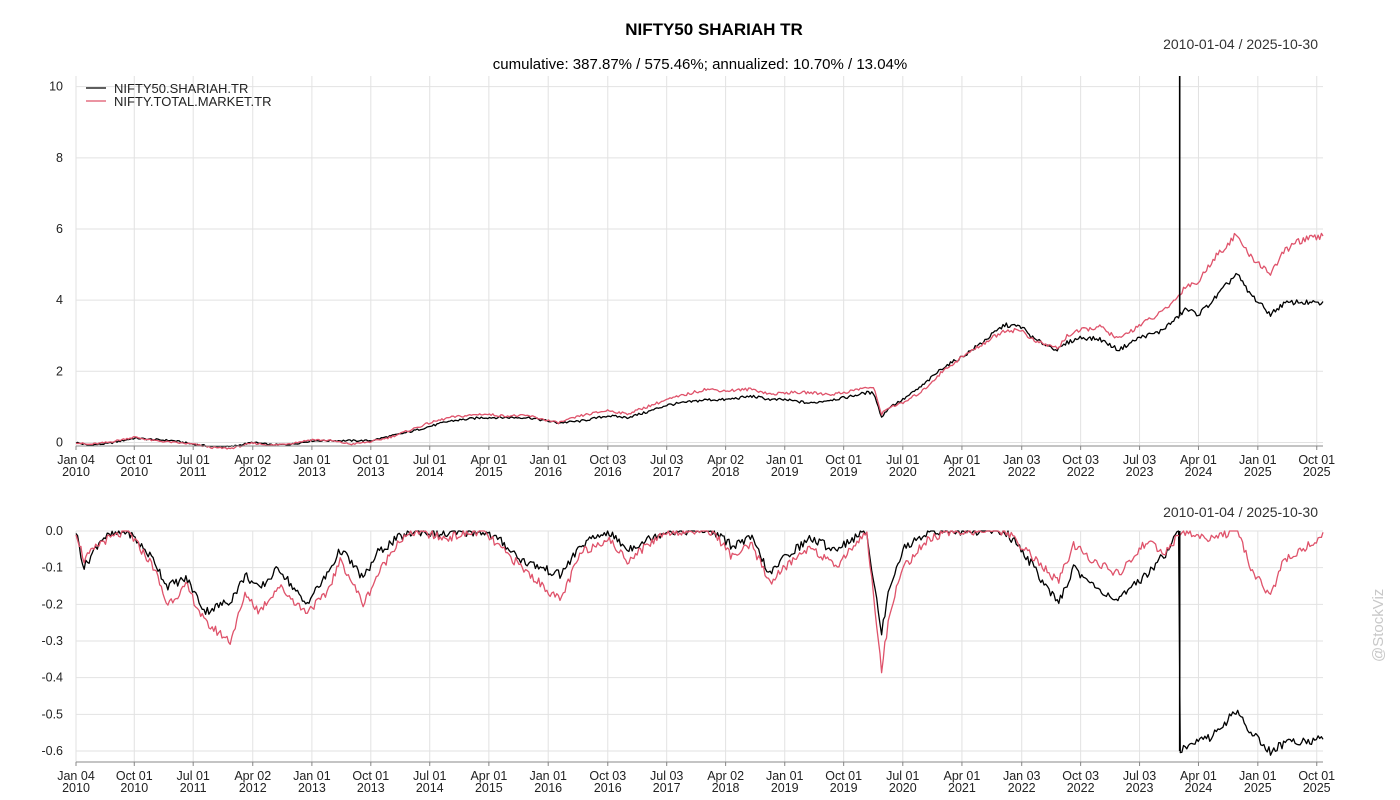  What do you see at coordinates (59, 158) in the screenshot?
I see `y-tick-label: 8` at bounding box center [59, 158].